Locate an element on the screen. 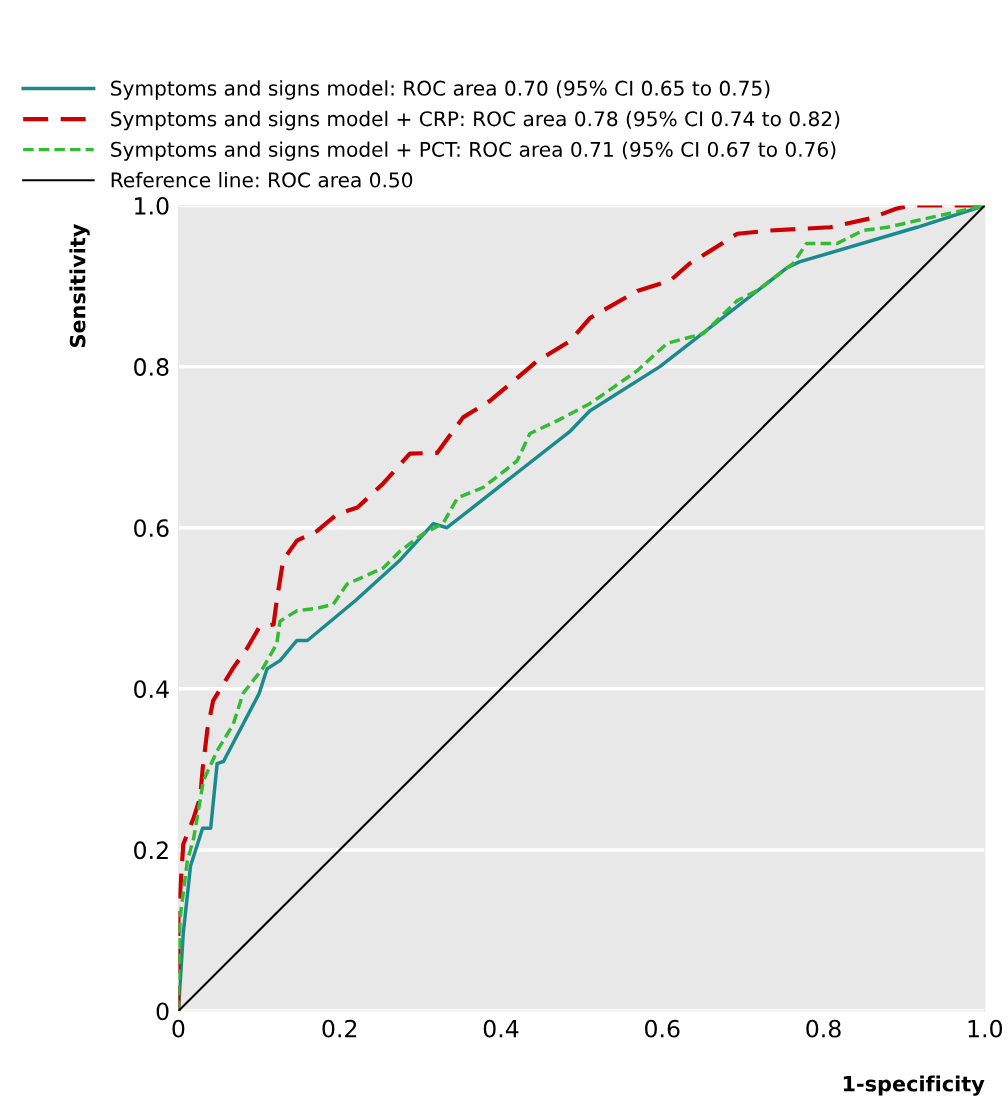  x-axis-title: 1-specificity is located at coordinates (914, 1085).